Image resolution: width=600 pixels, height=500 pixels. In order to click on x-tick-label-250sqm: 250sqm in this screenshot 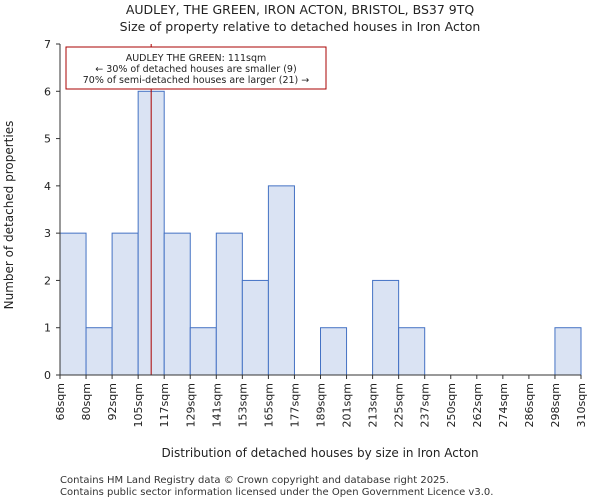, I will do `click(451, 405)`.